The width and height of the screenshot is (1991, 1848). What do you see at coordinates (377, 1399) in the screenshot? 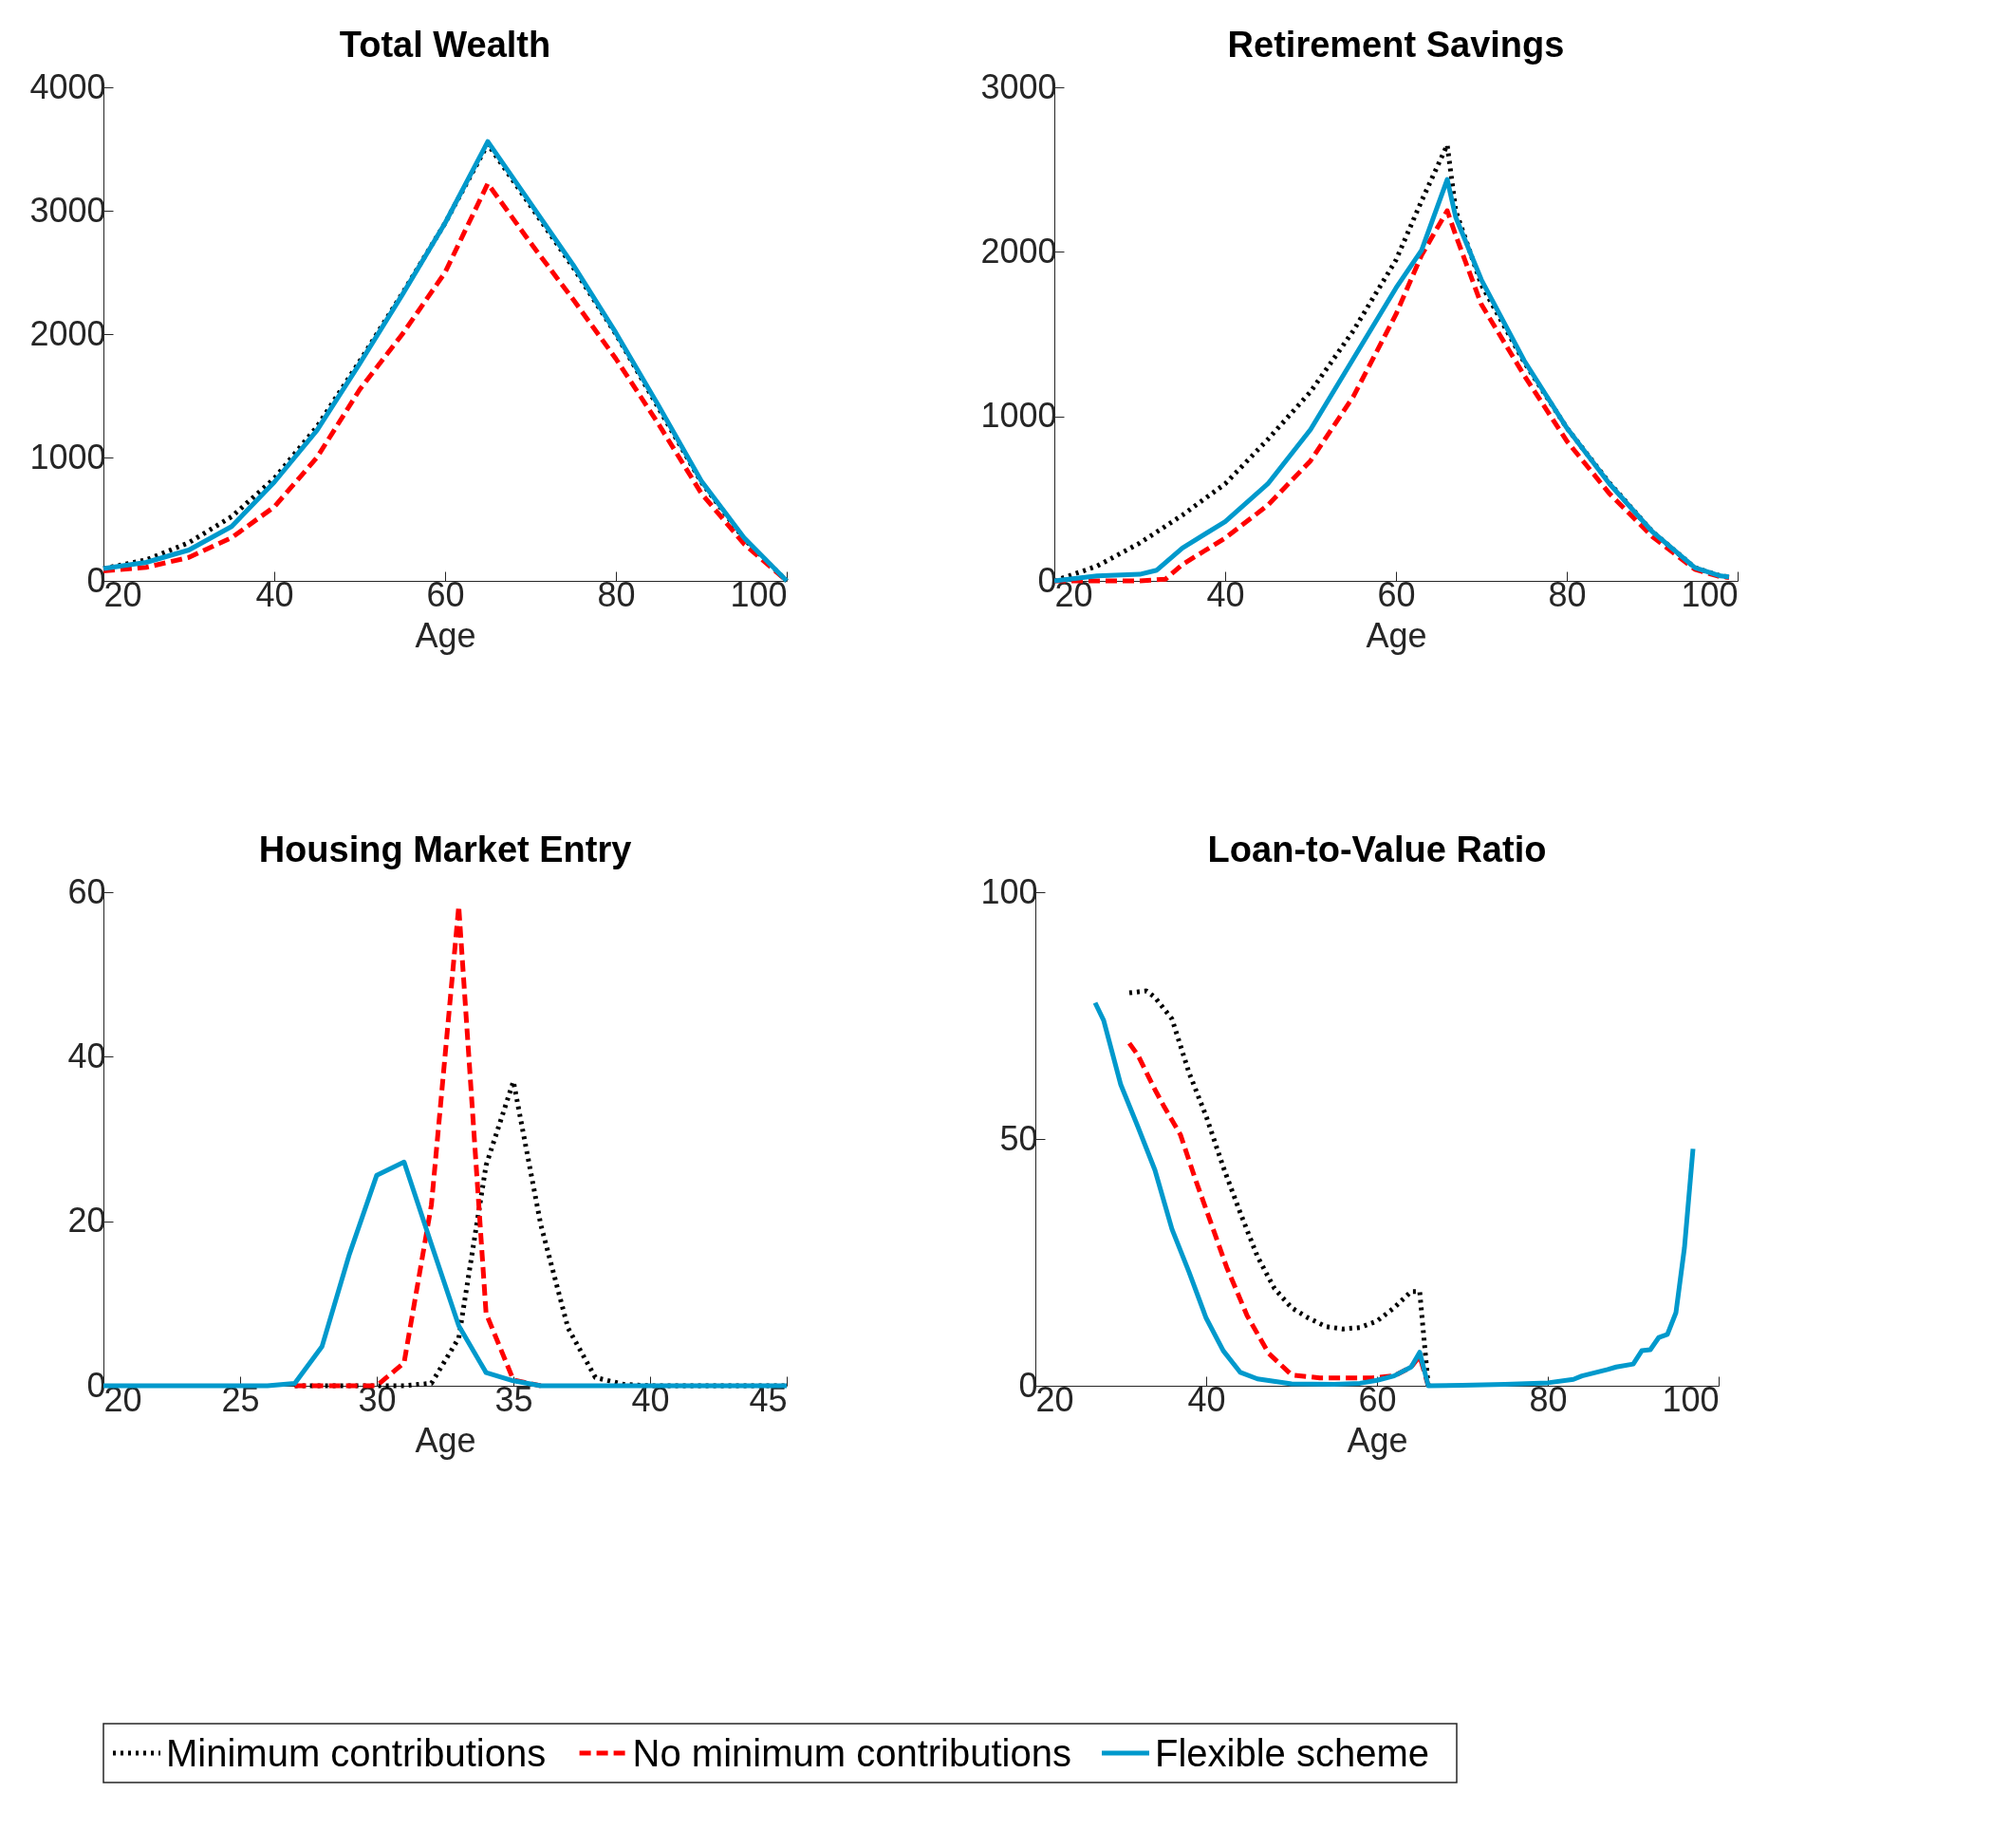
I see `x-tick-label: 30` at bounding box center [377, 1399].